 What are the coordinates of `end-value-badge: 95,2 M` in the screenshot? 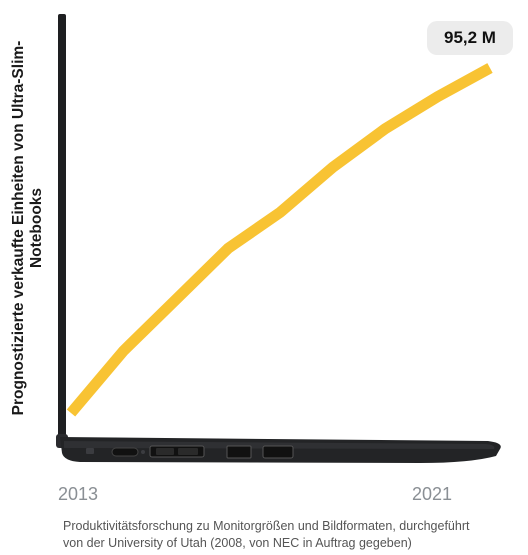 It's located at (470, 38).